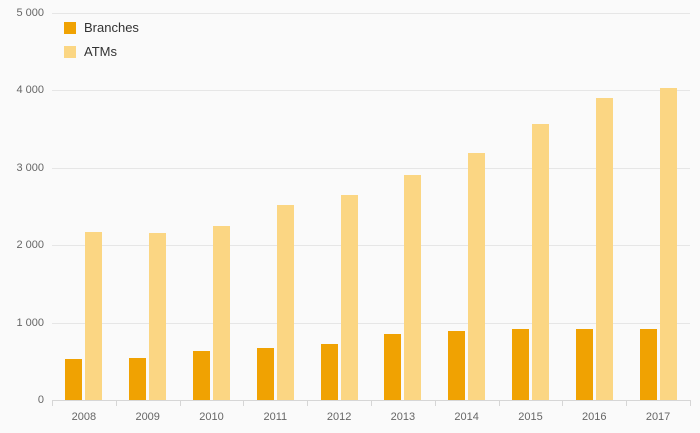 This screenshot has width=700, height=433. What do you see at coordinates (265, 374) in the screenshot?
I see `bar-branches-2011` at bounding box center [265, 374].